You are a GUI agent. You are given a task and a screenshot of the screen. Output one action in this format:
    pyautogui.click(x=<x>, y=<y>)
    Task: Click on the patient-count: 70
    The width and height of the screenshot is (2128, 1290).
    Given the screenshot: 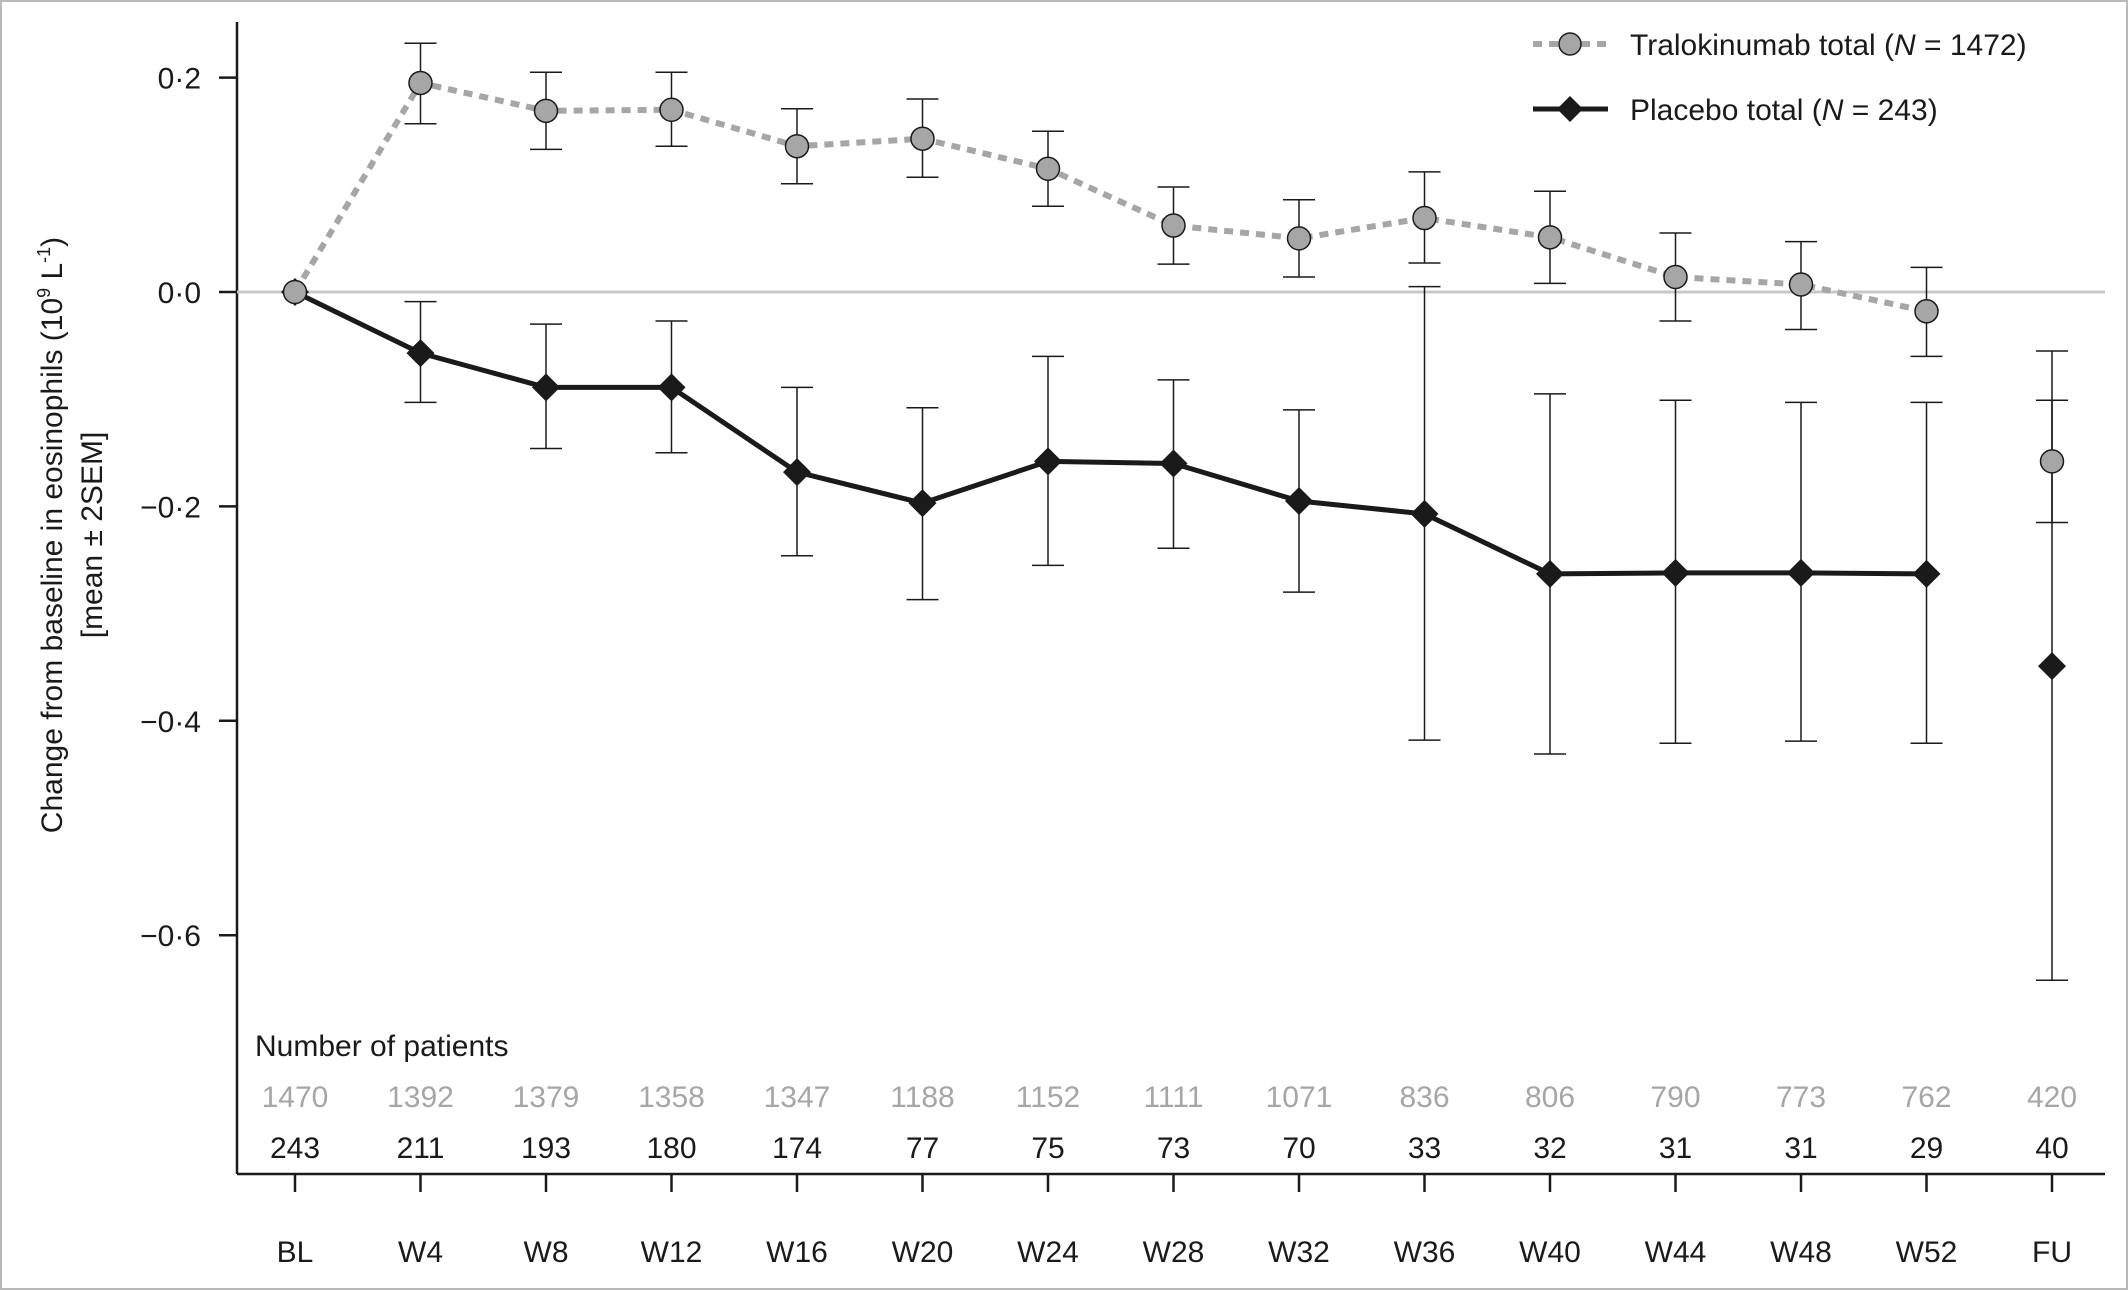 What is the action you would take?
    pyautogui.click(x=1298, y=1148)
    